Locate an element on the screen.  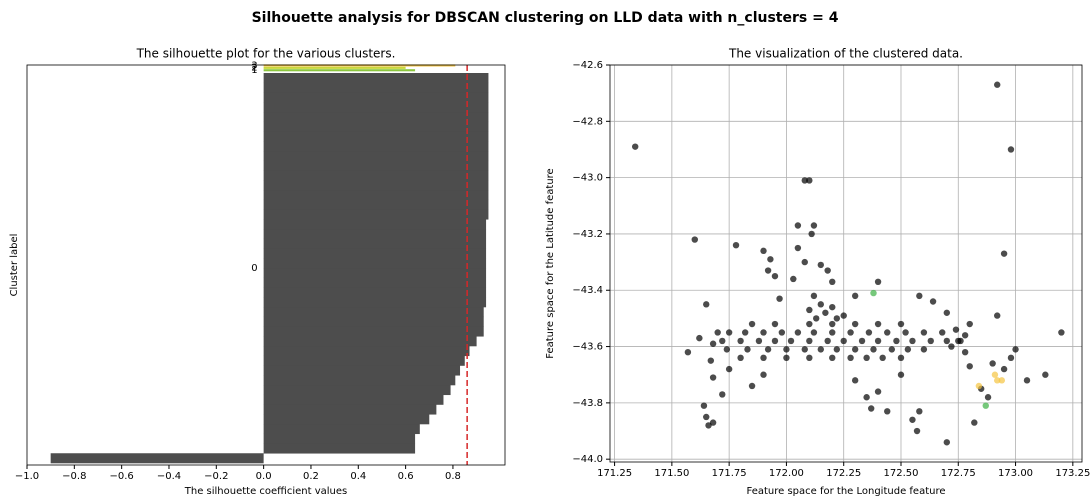
chart-title: The visualization of the clustered data. is located at coordinates (845, 54).